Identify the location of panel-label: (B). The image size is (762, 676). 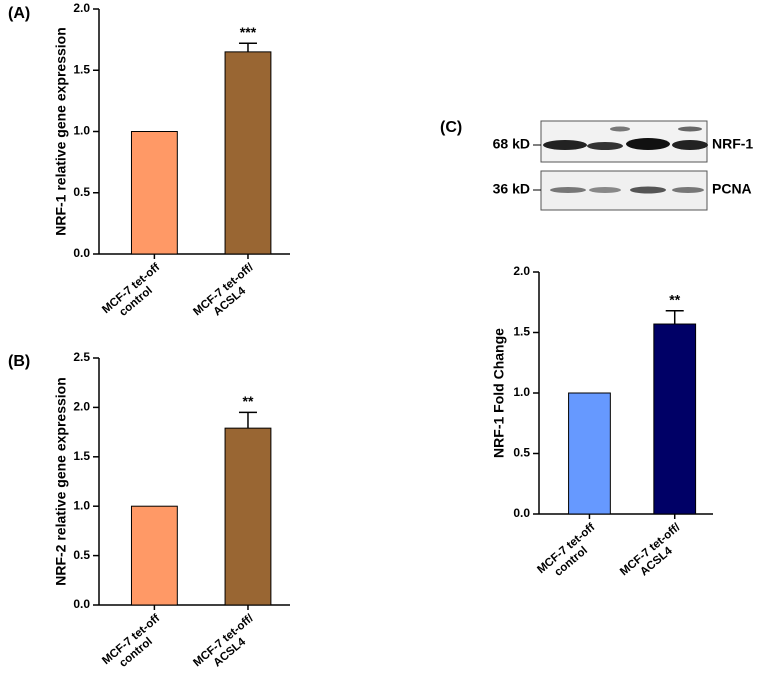
(19, 361).